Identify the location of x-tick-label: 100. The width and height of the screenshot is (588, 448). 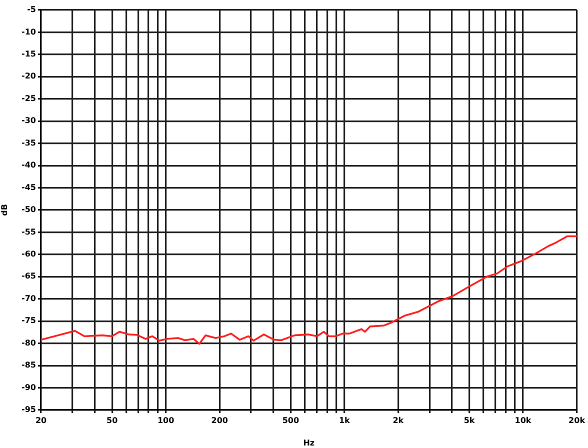
(166, 420).